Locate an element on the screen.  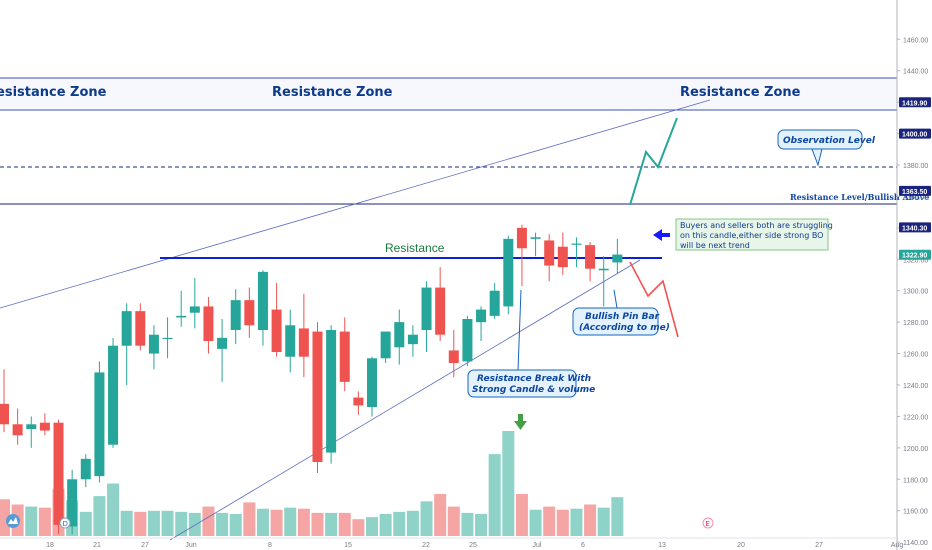
price-tick-label: 1180.00 is located at coordinates (915, 480).